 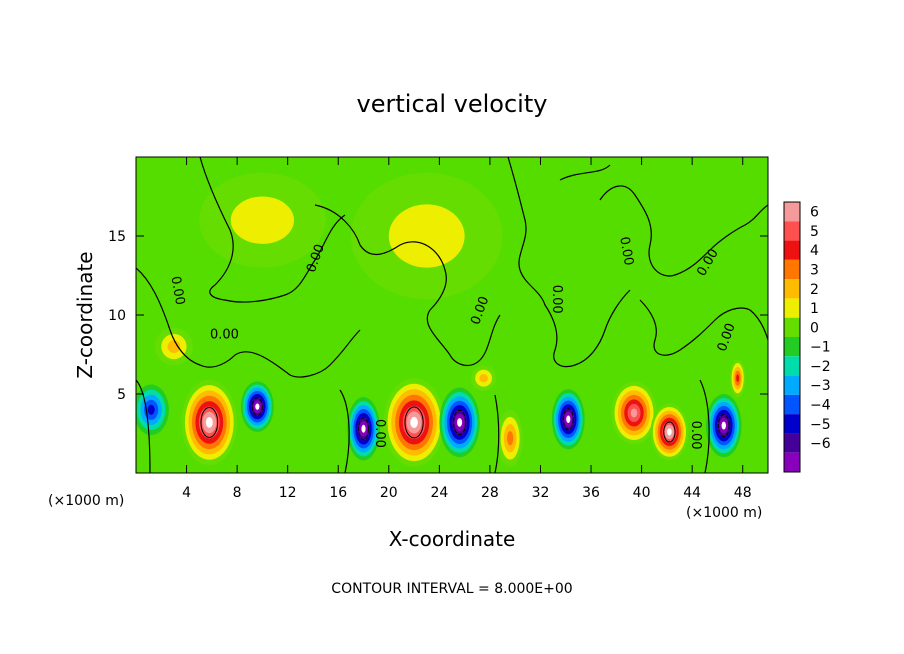 What do you see at coordinates (452, 104) in the screenshot?
I see `chart-title: vertical velocity` at bounding box center [452, 104].